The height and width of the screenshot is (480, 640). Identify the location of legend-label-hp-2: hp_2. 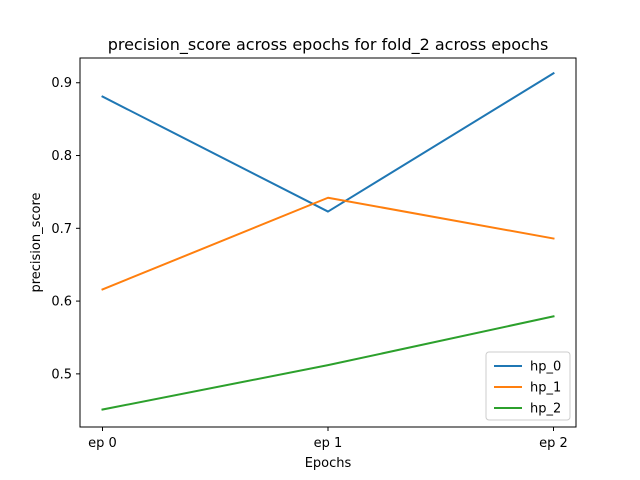
(545, 409).